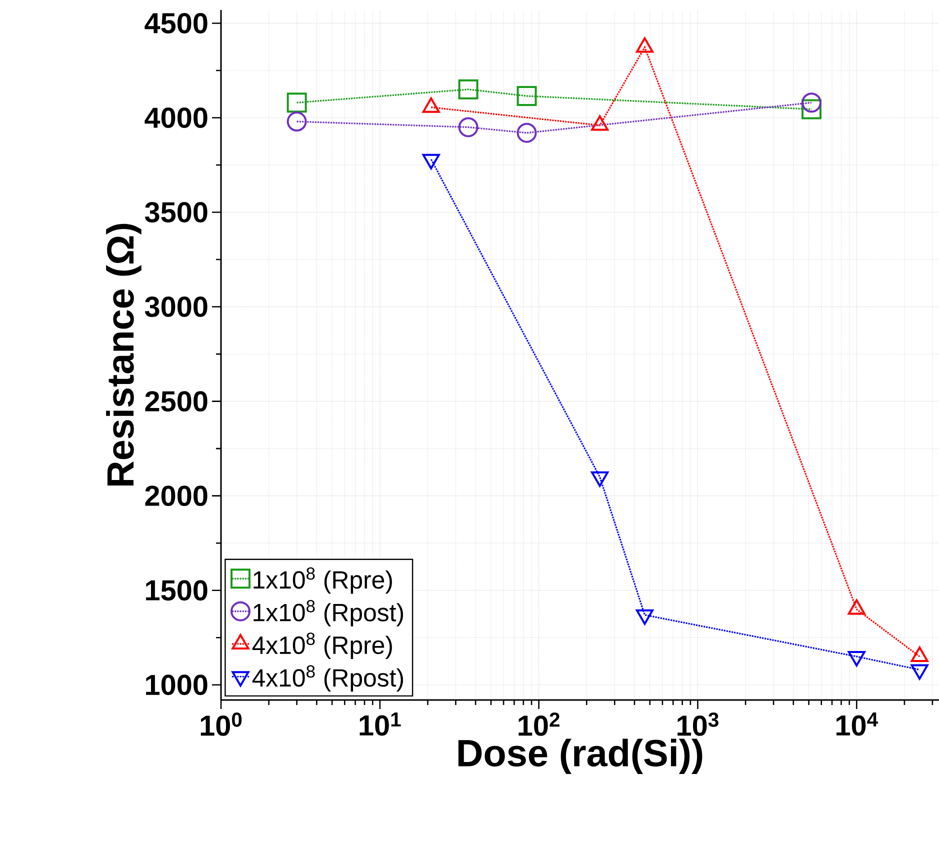  What do you see at coordinates (322, 645) in the screenshot?
I see `legend-label: 4x10$^{8}$ (Rpre)` at bounding box center [322, 645].